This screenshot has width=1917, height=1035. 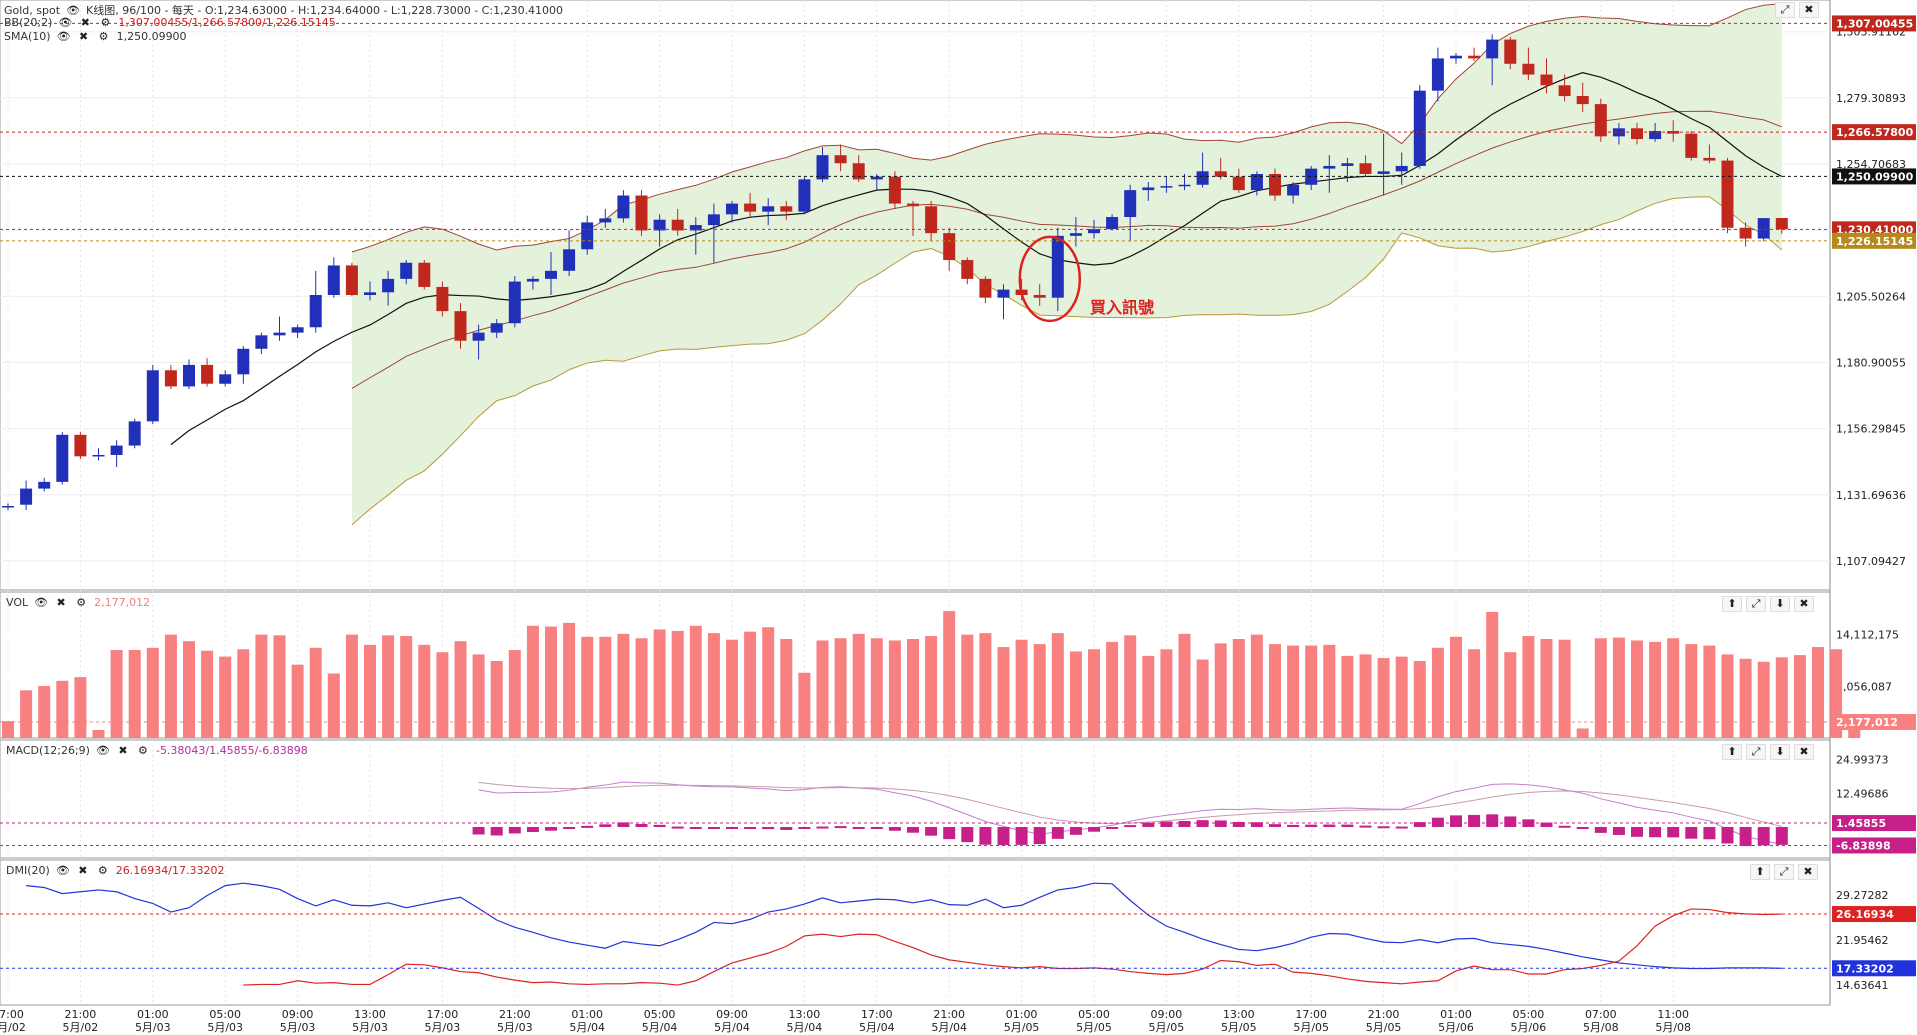 What do you see at coordinates (1874, 914) in the screenshot?
I see `dmi-tag-bg` at bounding box center [1874, 914].